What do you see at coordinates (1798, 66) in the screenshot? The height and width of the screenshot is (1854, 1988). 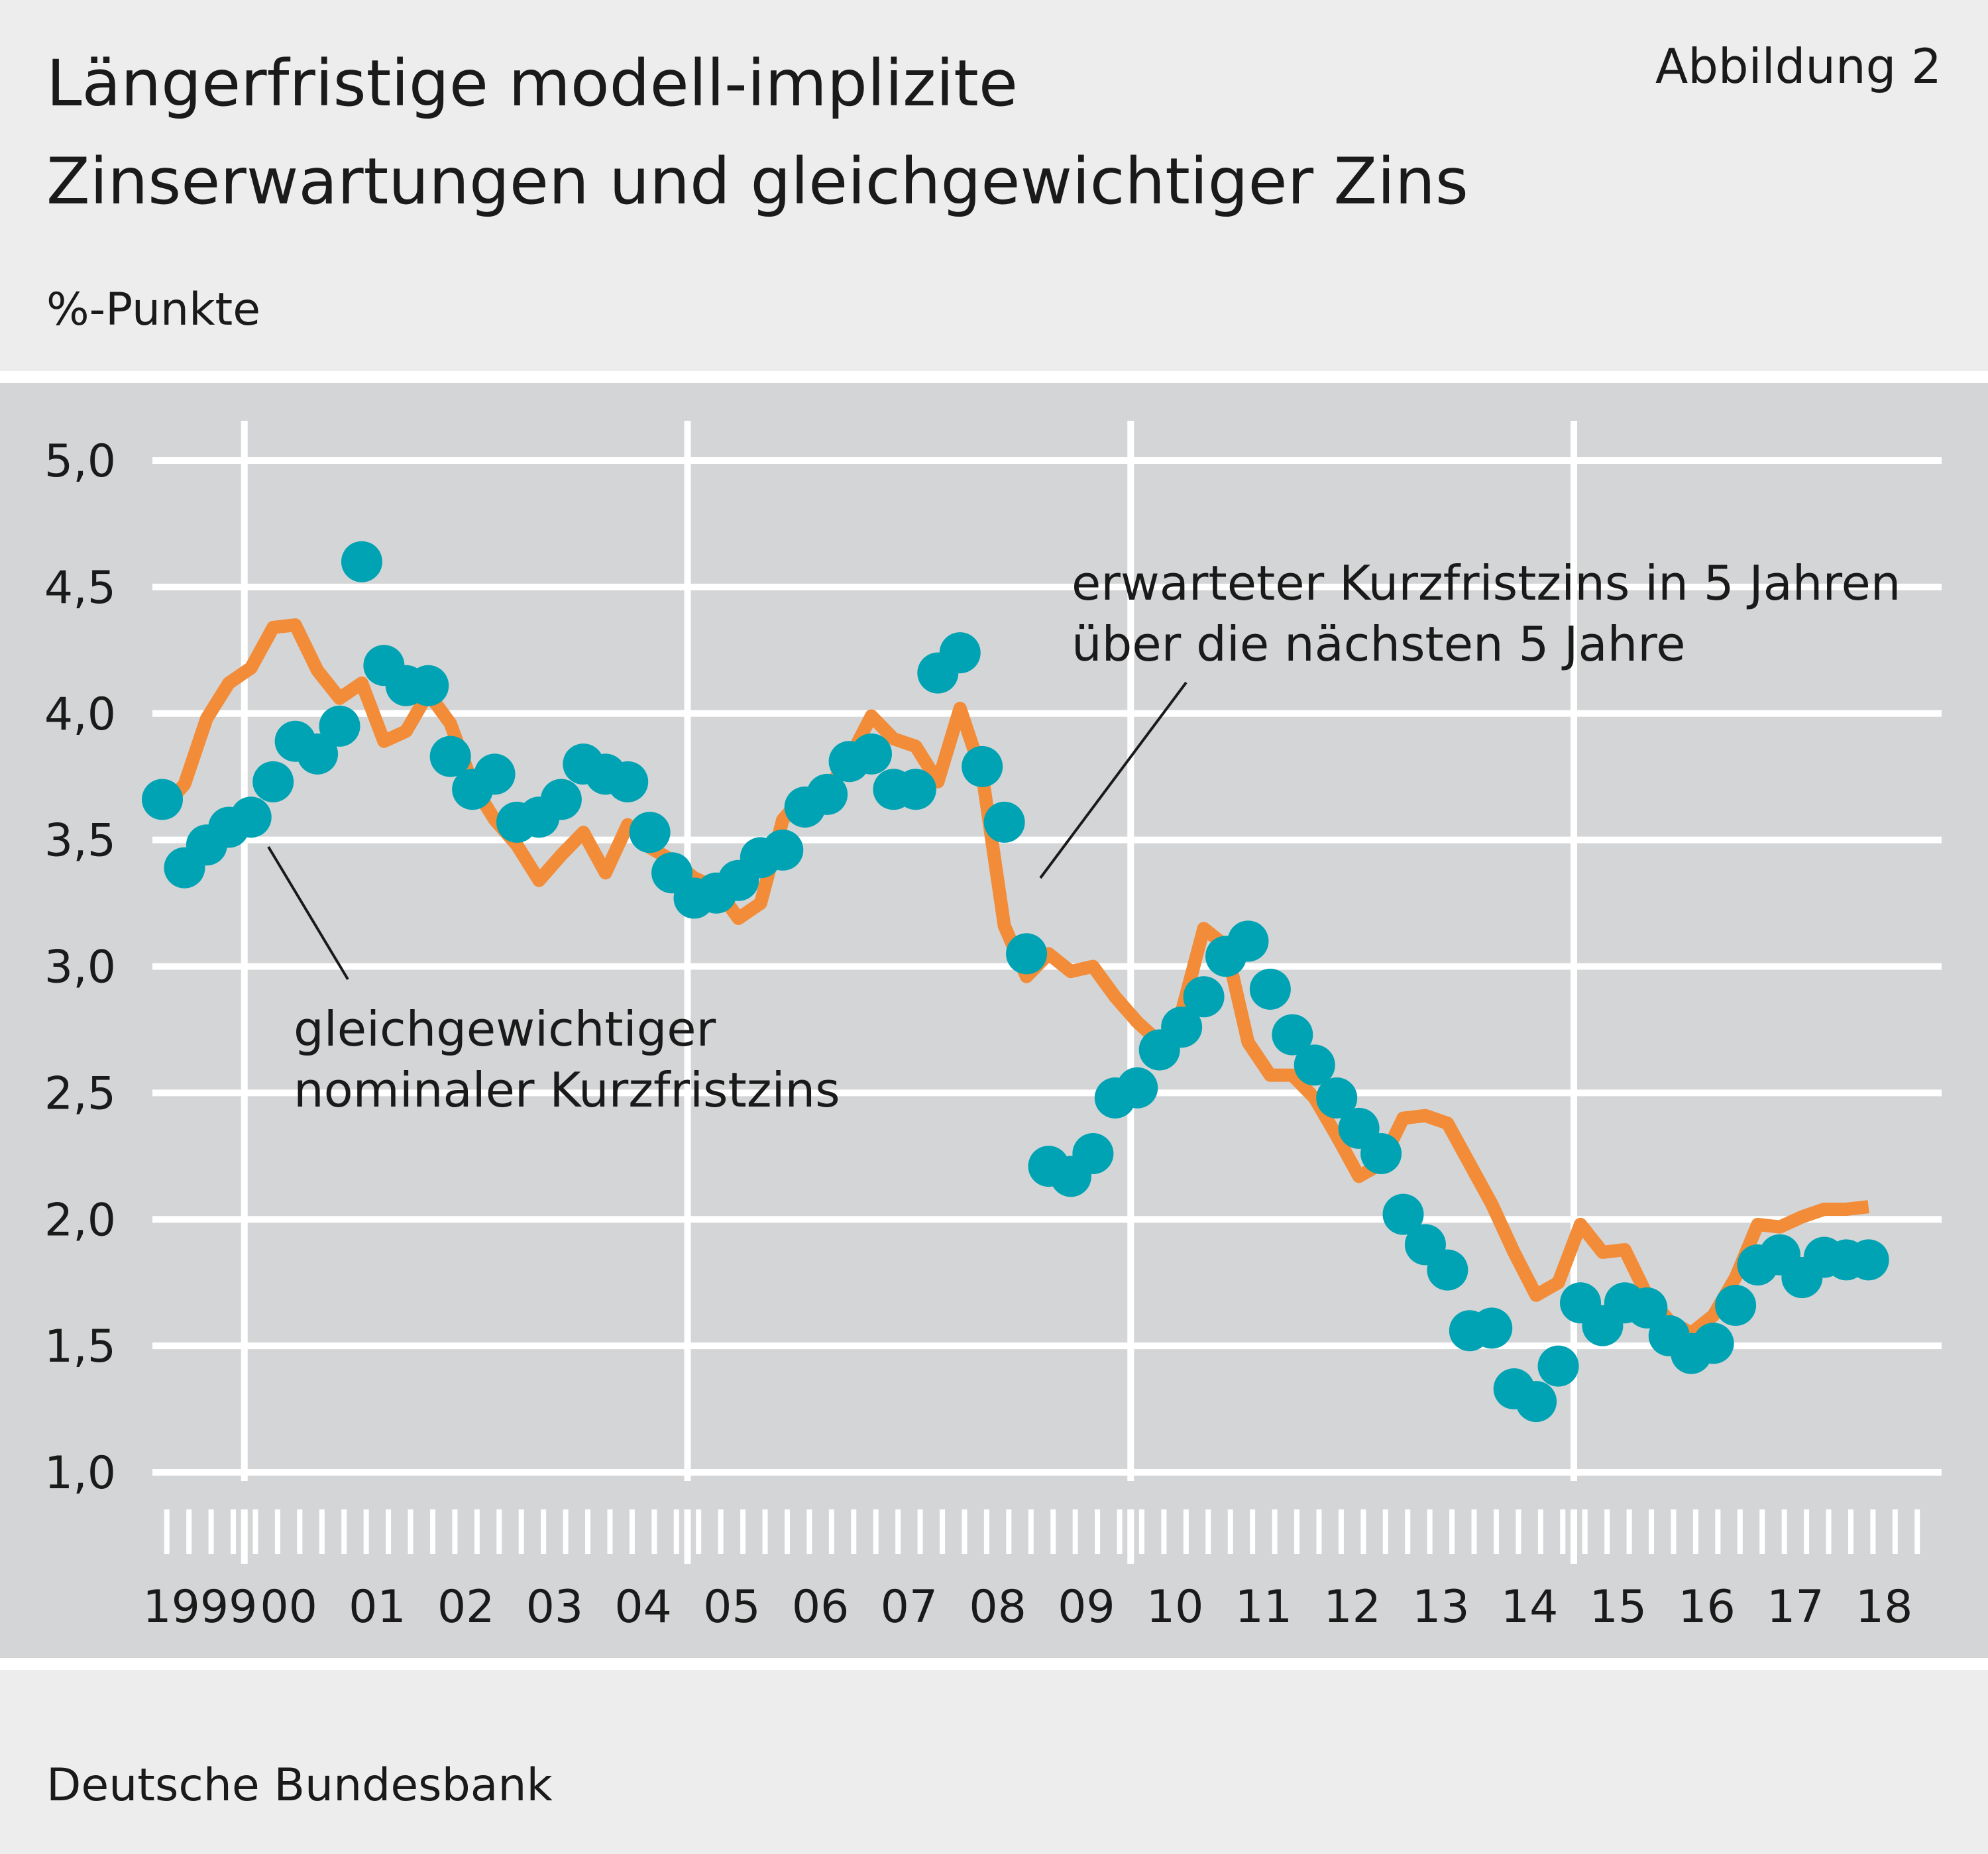 I see `figure-label: Abbildung 2` at bounding box center [1798, 66].